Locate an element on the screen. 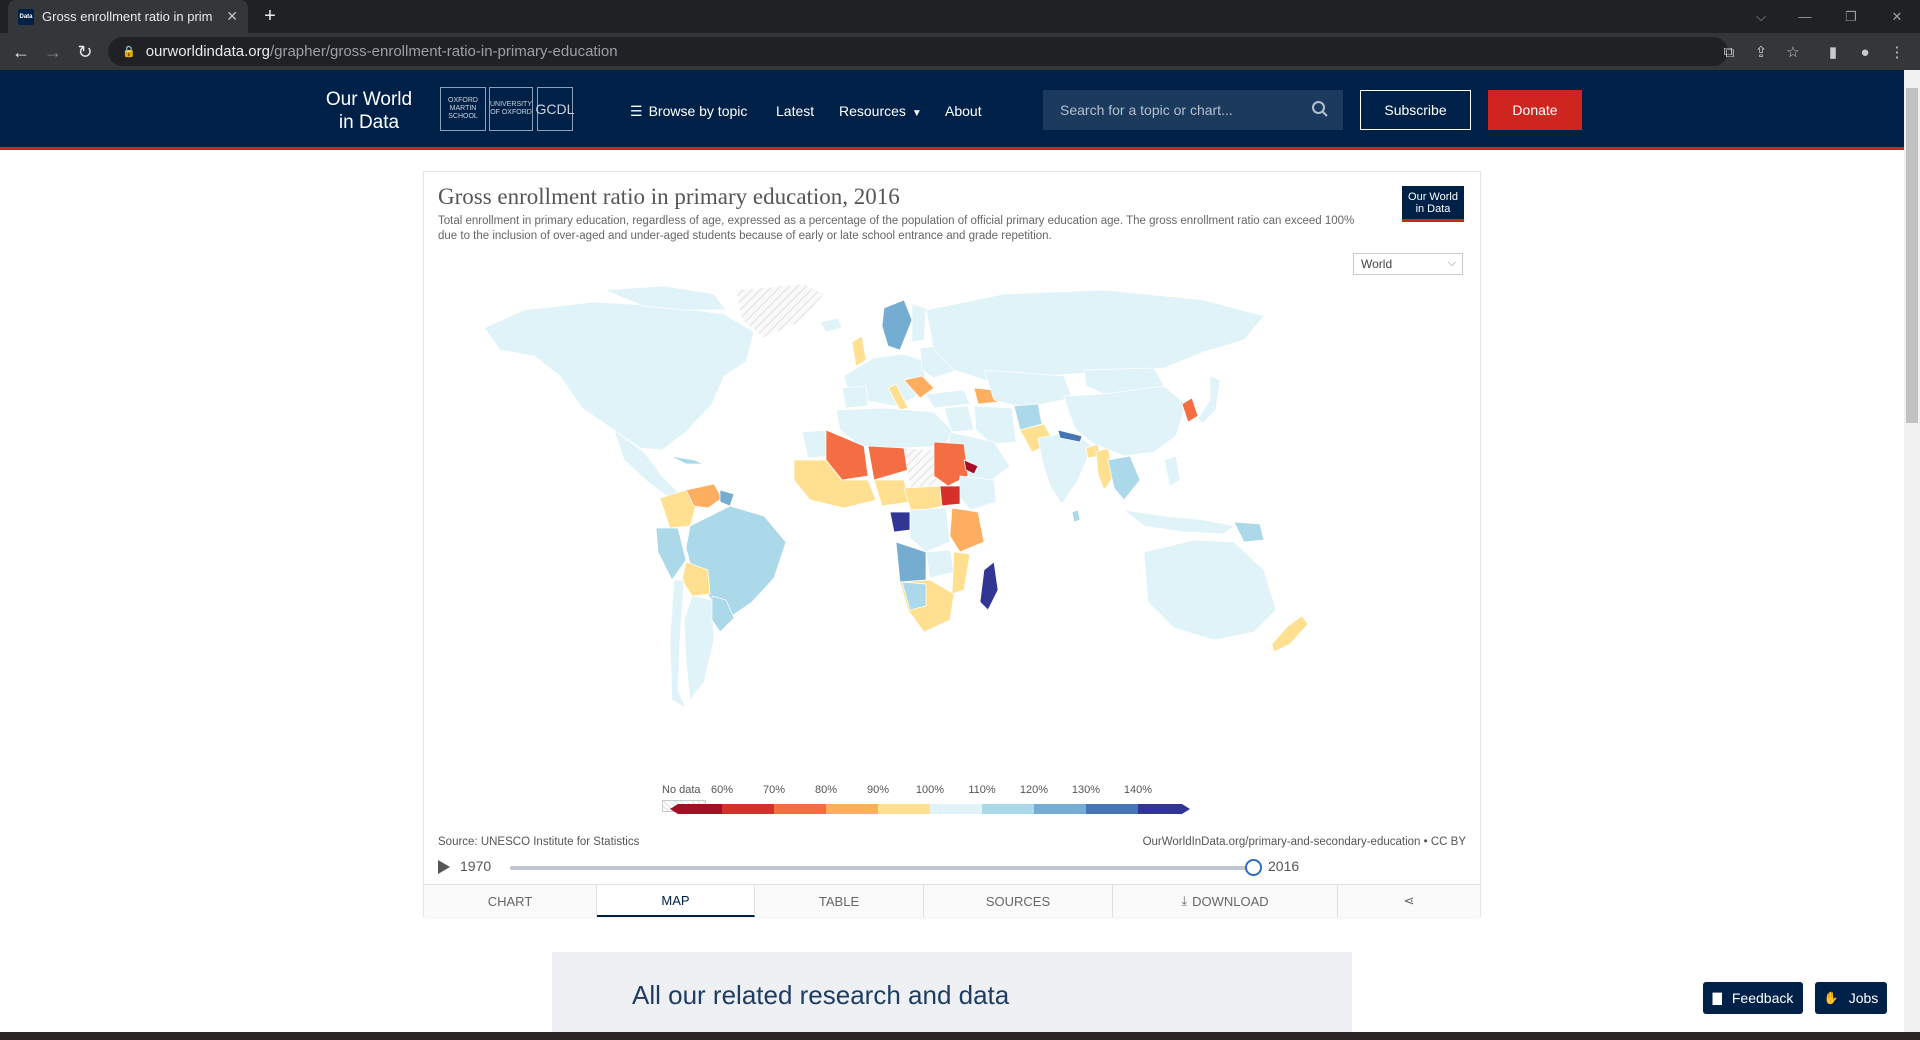 The image size is (1920, 1040). search-icon is located at coordinates (1320, 109).